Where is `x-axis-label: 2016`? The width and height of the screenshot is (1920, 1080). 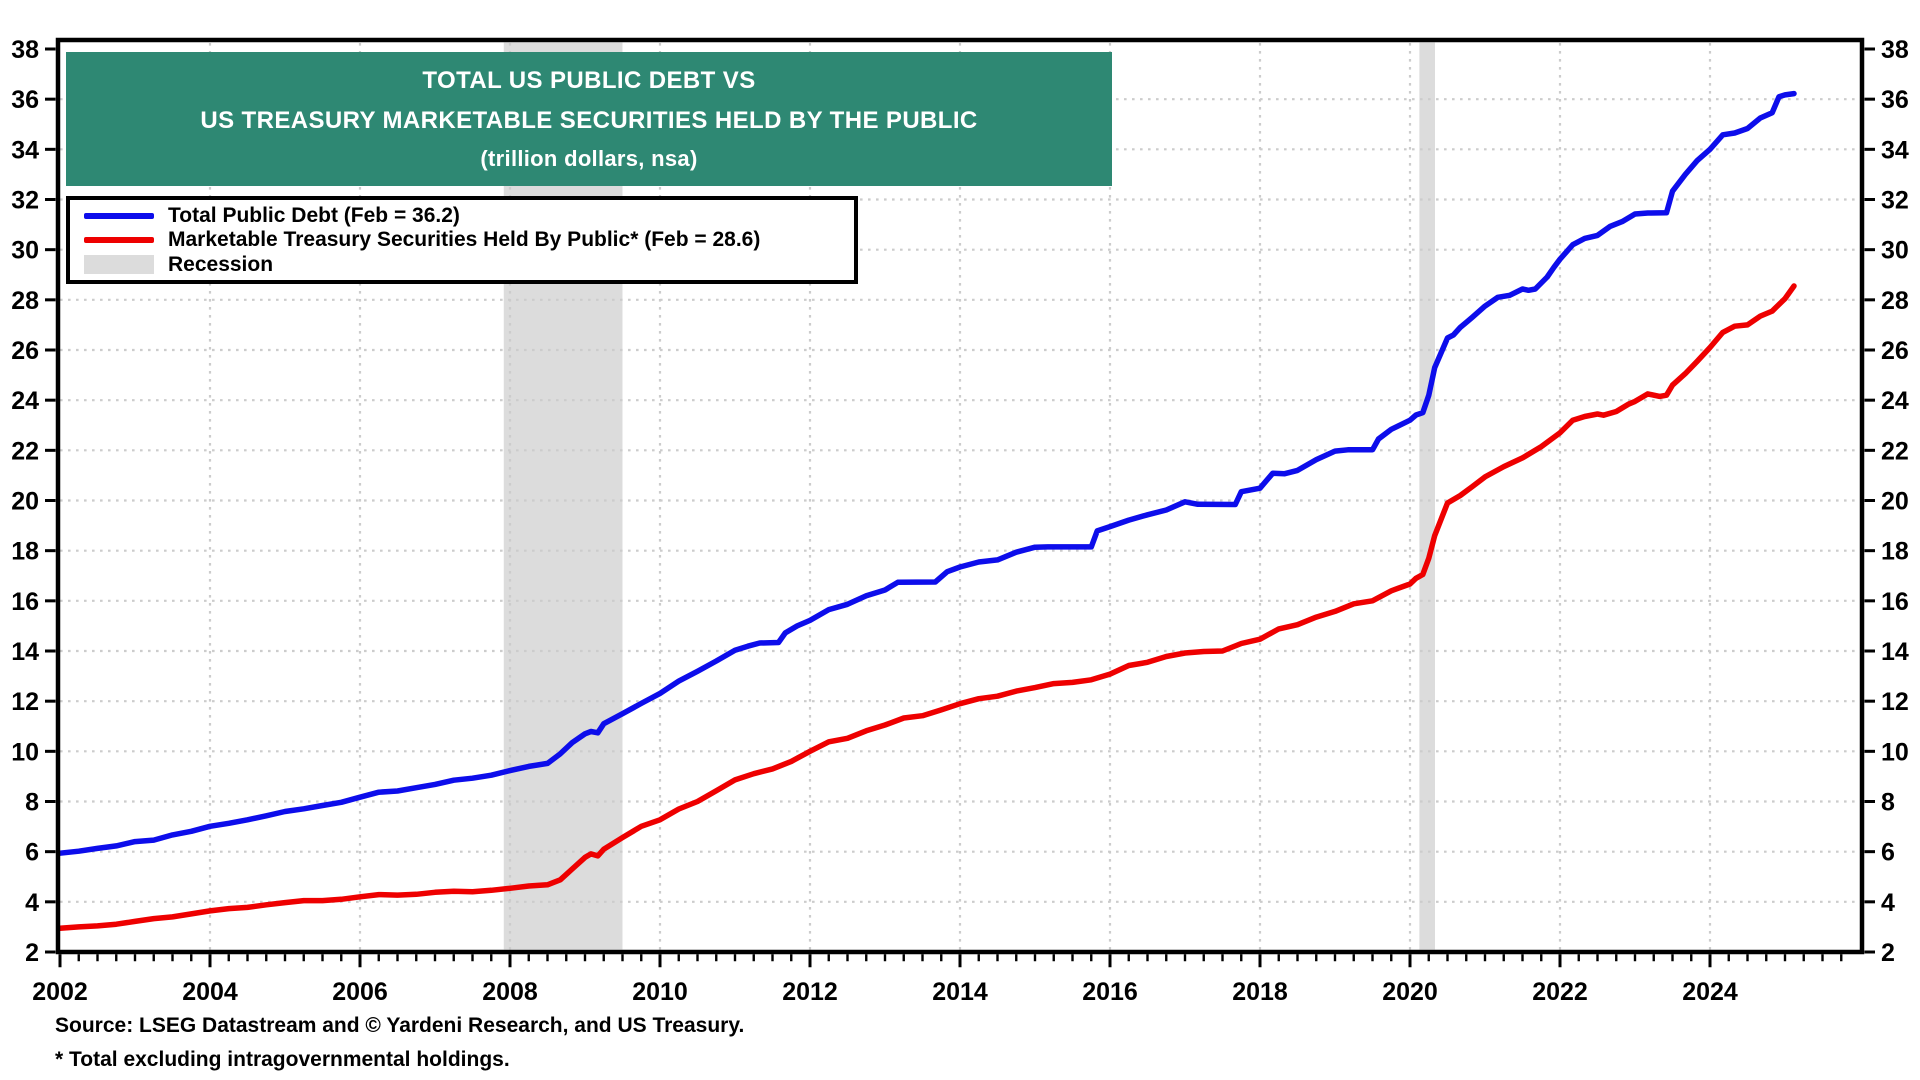
x-axis-label: 2016 is located at coordinates (1110, 992).